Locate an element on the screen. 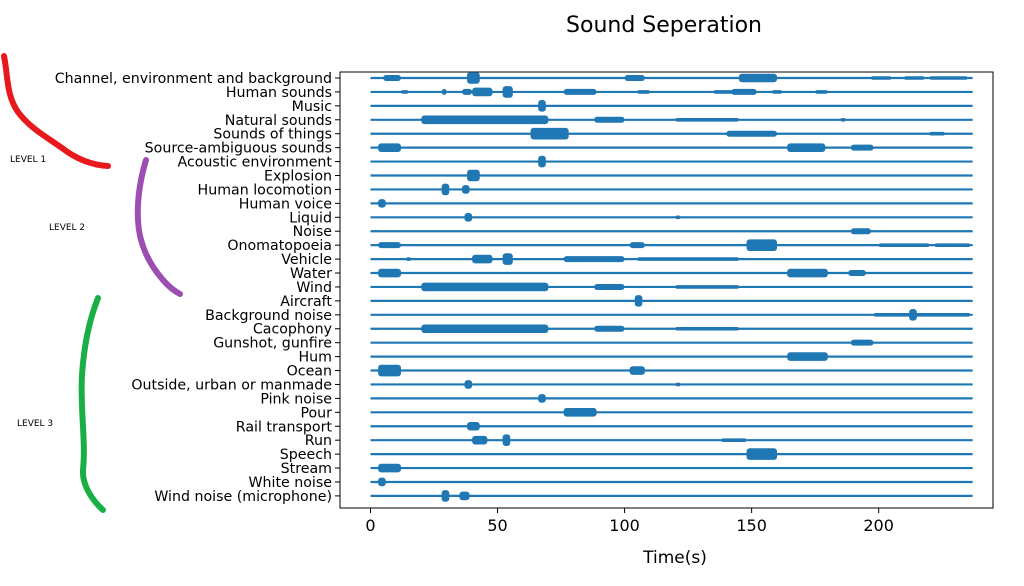 The height and width of the screenshot is (586, 1024). level-1-bracket is located at coordinates (56, 111).